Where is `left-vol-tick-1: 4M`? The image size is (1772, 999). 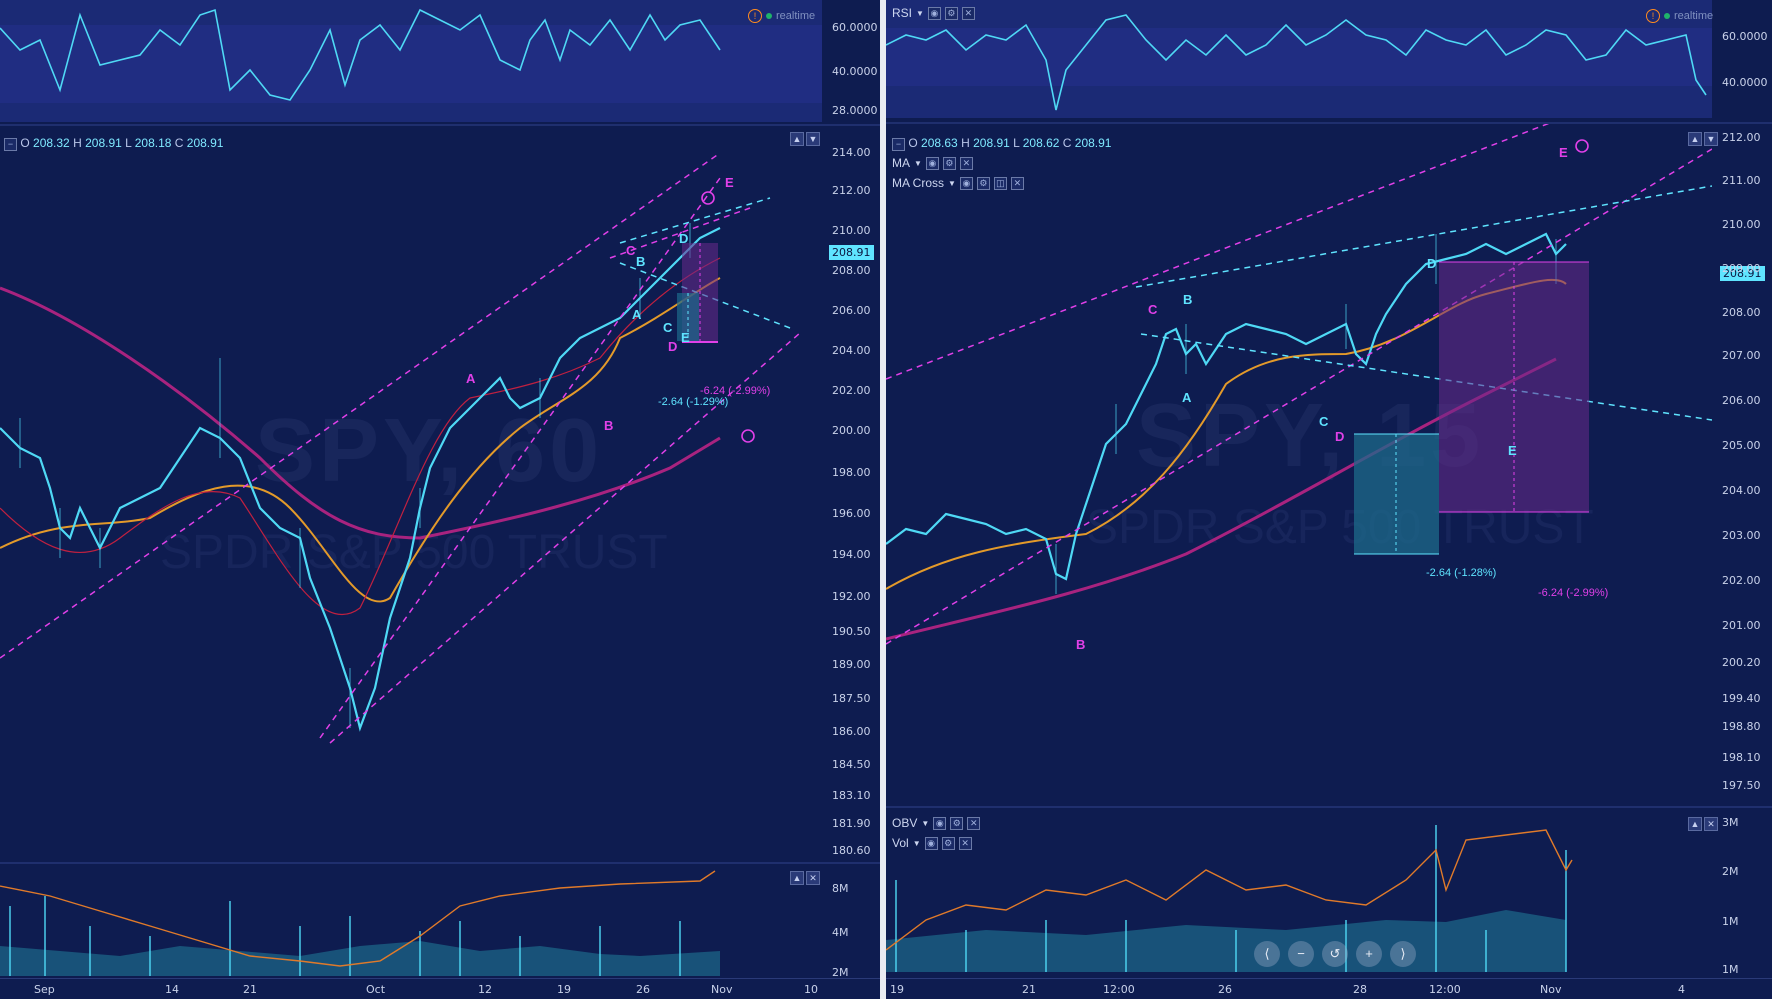
left-vol-tick-1: 4M is located at coordinates (840, 932).